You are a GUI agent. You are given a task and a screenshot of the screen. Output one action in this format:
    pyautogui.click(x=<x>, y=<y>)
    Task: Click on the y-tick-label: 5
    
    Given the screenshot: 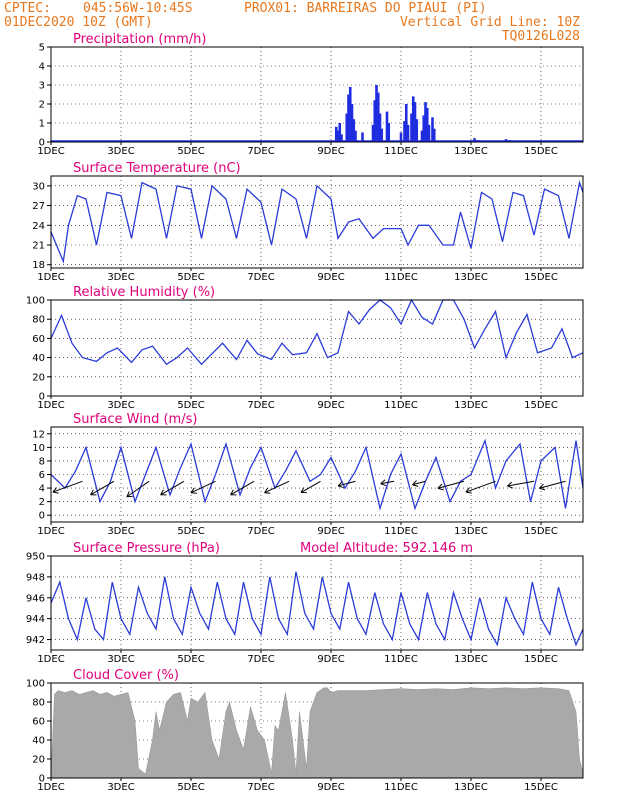 What is the action you would take?
    pyautogui.click(x=42, y=48)
    